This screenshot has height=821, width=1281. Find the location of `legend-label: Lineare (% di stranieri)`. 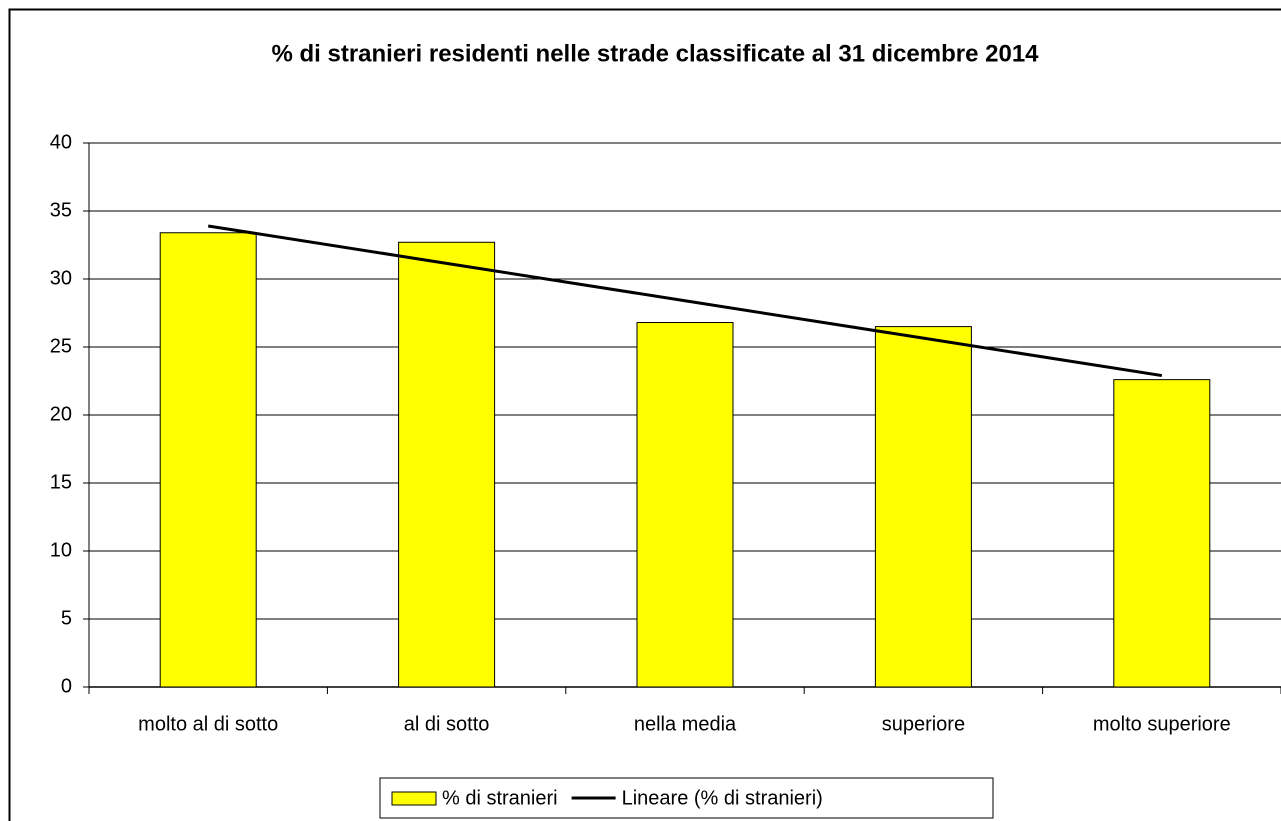

legend-label: Lineare (% di stranieri) is located at coordinates (722, 798).